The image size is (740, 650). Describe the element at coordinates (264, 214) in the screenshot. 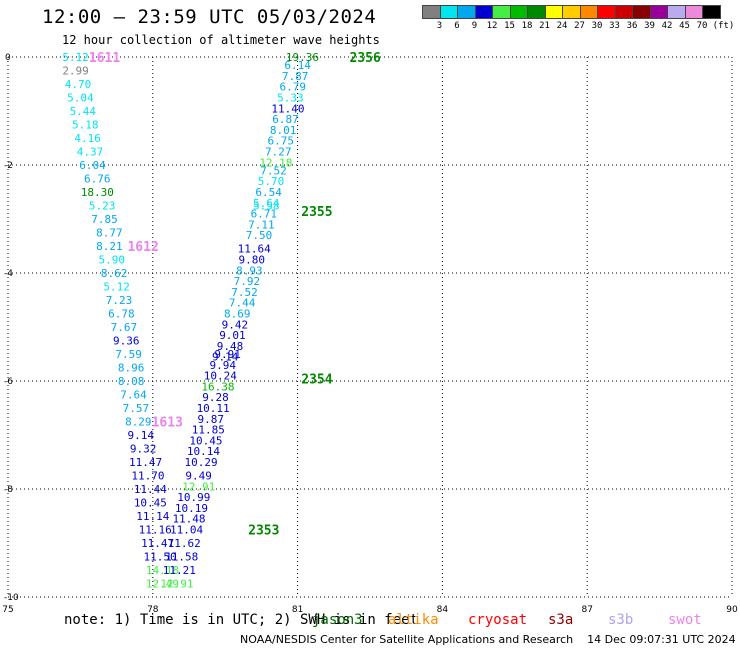

I see `wave-height-point: 6.71` at that location.